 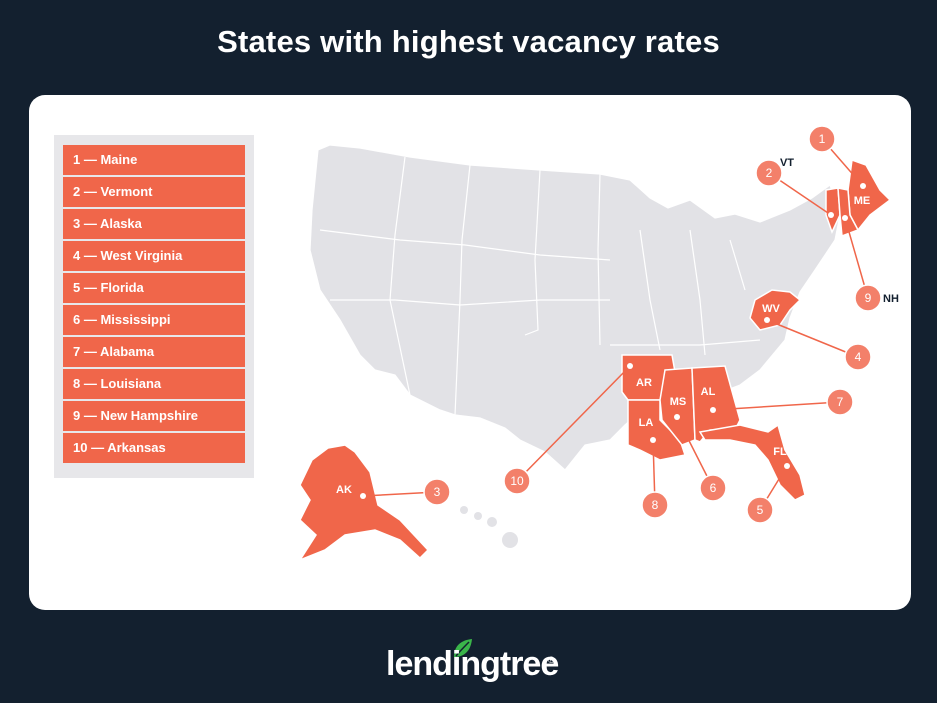 I want to click on anchor-la, so click(x=653, y=440).